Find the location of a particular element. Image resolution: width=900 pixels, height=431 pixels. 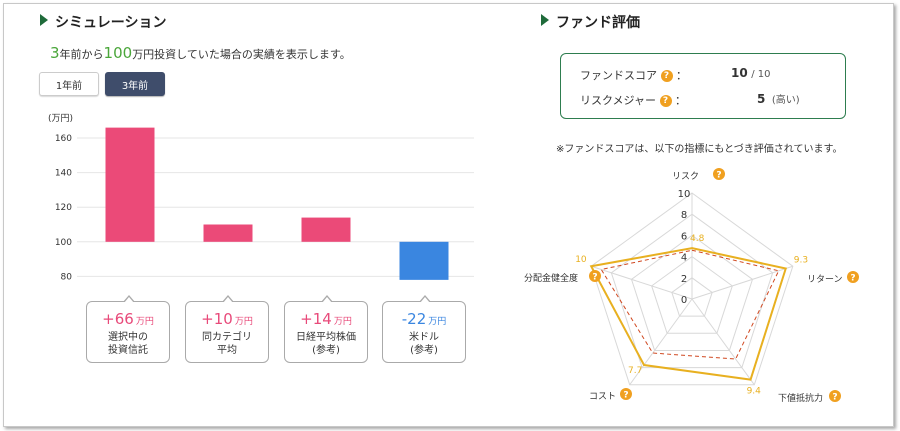

radar-tick-label: 10 is located at coordinates (684, 194).